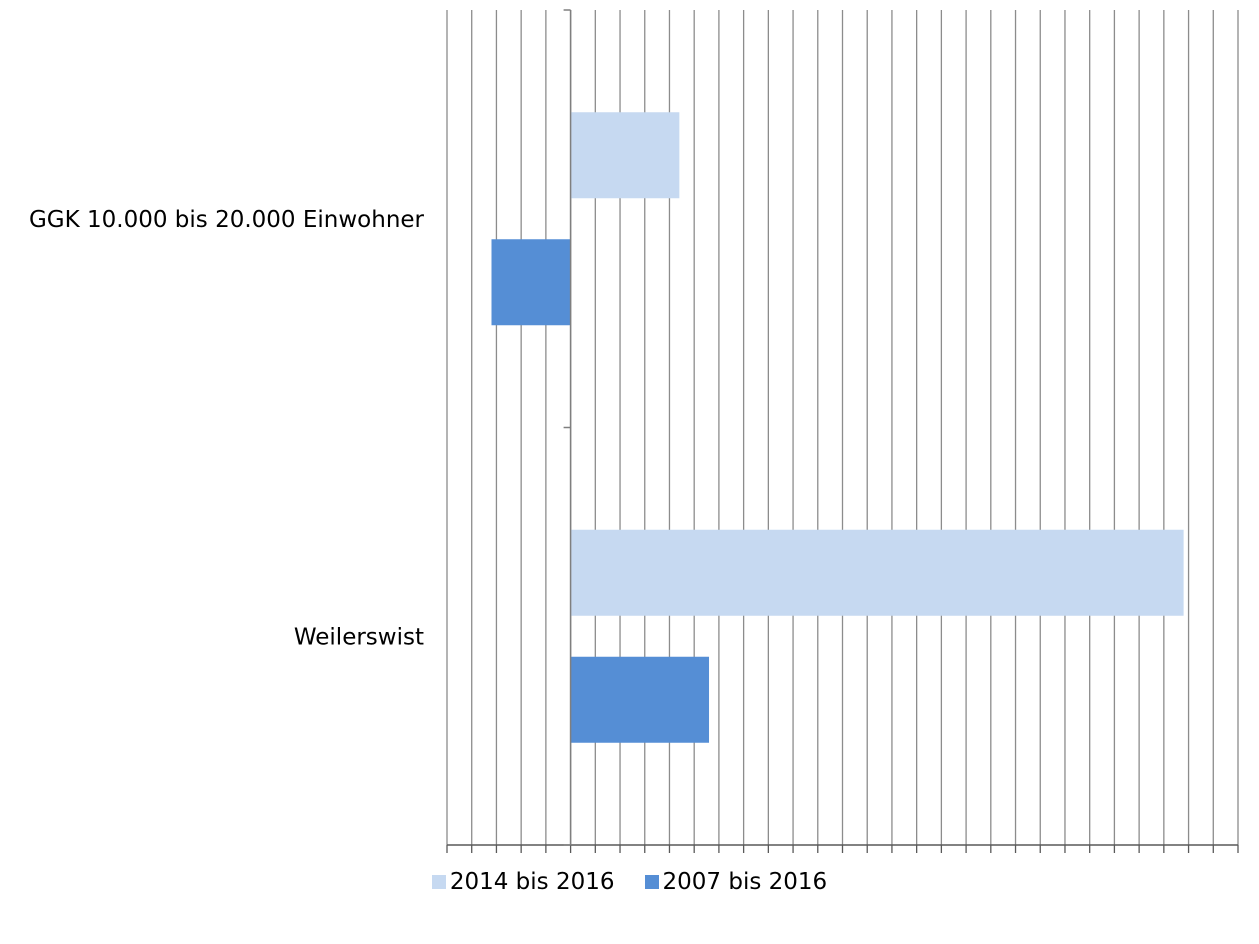 The height and width of the screenshot is (944, 1259). What do you see at coordinates (532, 882) in the screenshot?
I see `legend-label-series-1: 2014 bis 2016` at bounding box center [532, 882].